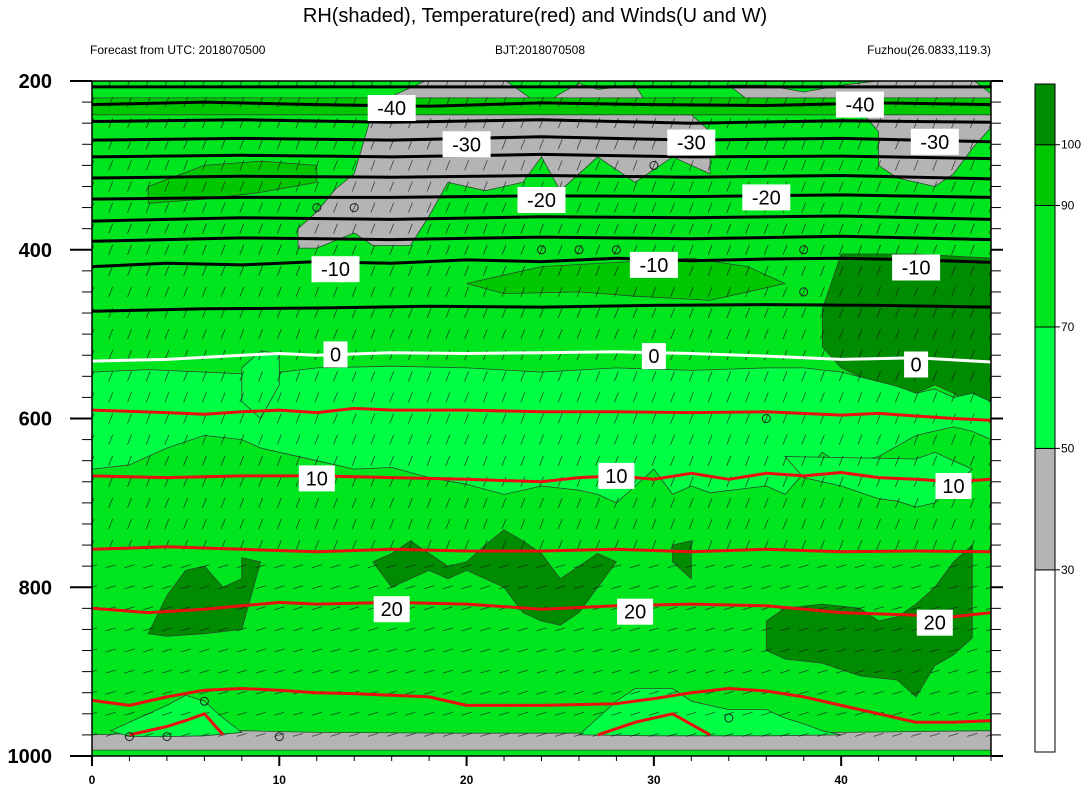  Describe the element at coordinates (35, 420) in the screenshot. I see `y-tick-label: 600` at that location.